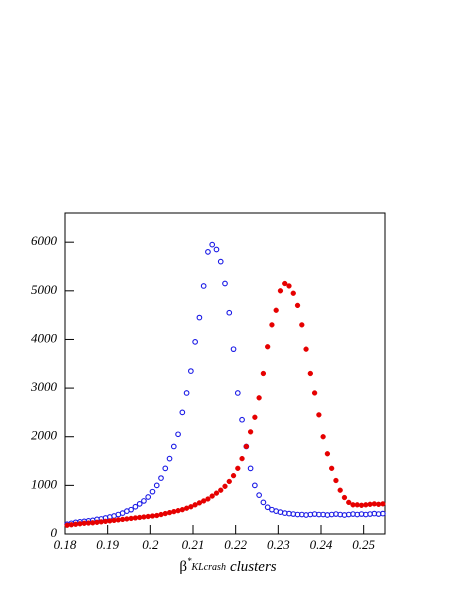 The image size is (463, 604). I want to click on y-tick-label: 3000, so click(44, 386).